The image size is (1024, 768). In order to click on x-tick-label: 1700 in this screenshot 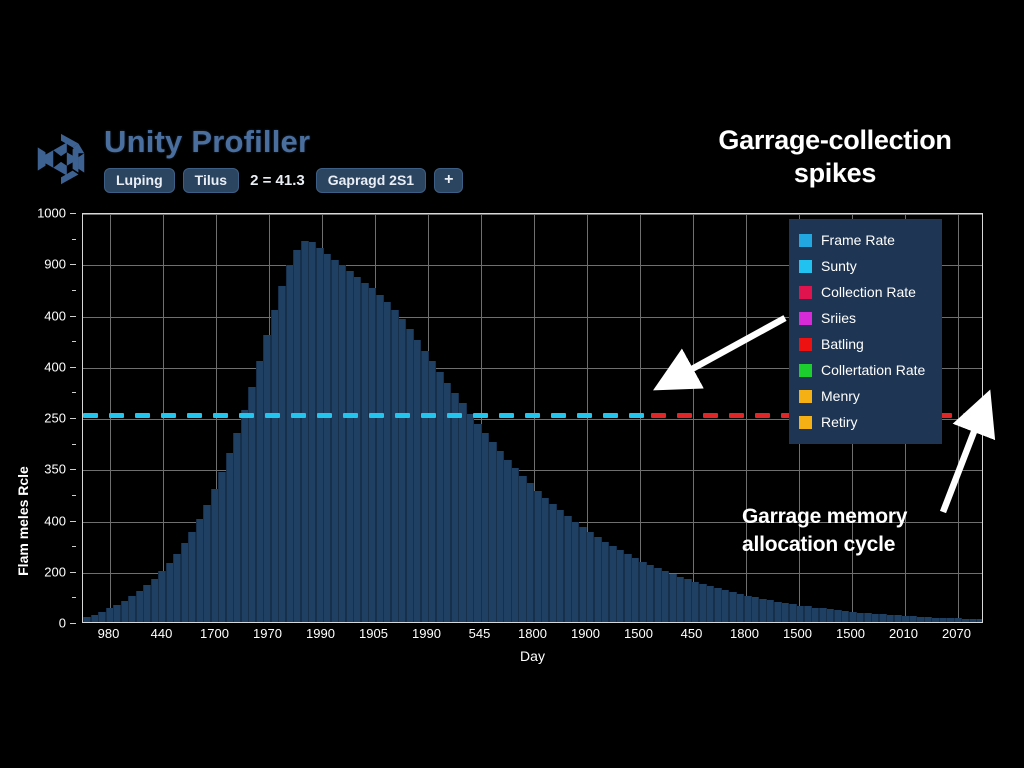, I will do `click(214, 633)`.